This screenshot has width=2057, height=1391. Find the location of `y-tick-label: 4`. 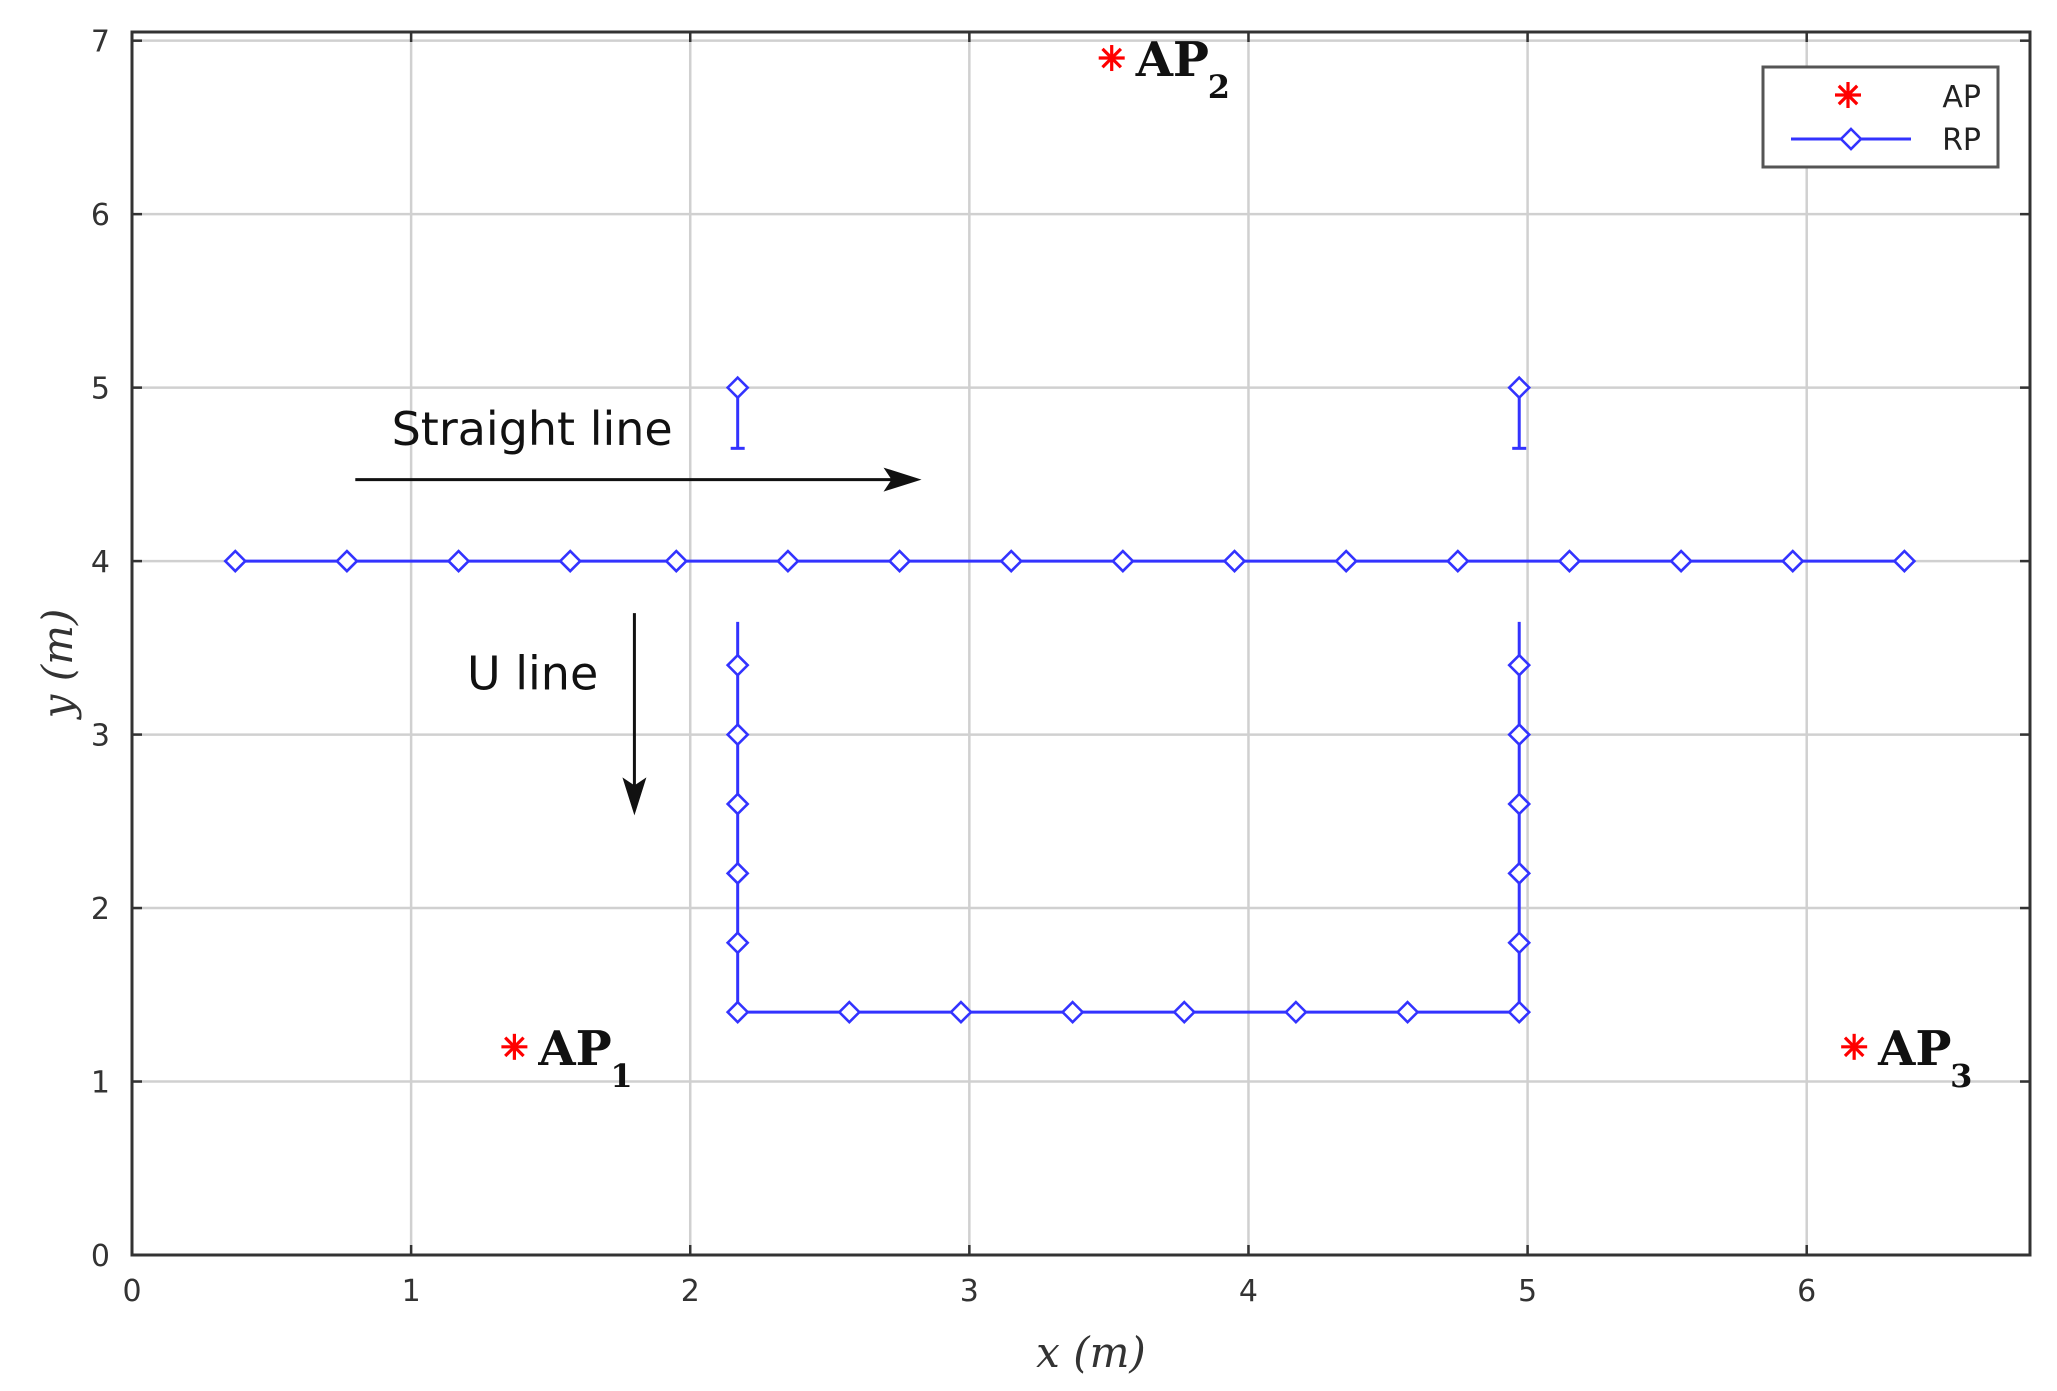

y-tick-label: 4 is located at coordinates (100, 562).